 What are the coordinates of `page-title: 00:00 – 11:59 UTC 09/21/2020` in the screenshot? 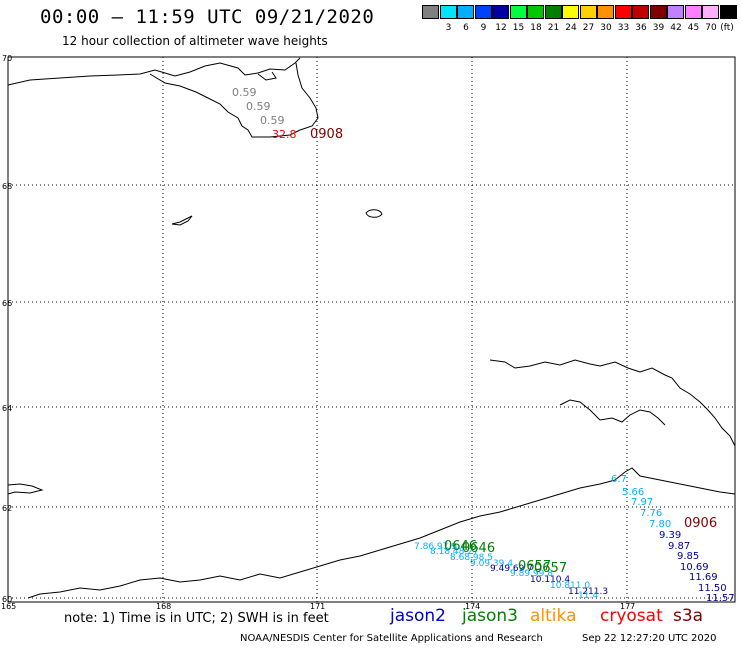 It's located at (207, 17).